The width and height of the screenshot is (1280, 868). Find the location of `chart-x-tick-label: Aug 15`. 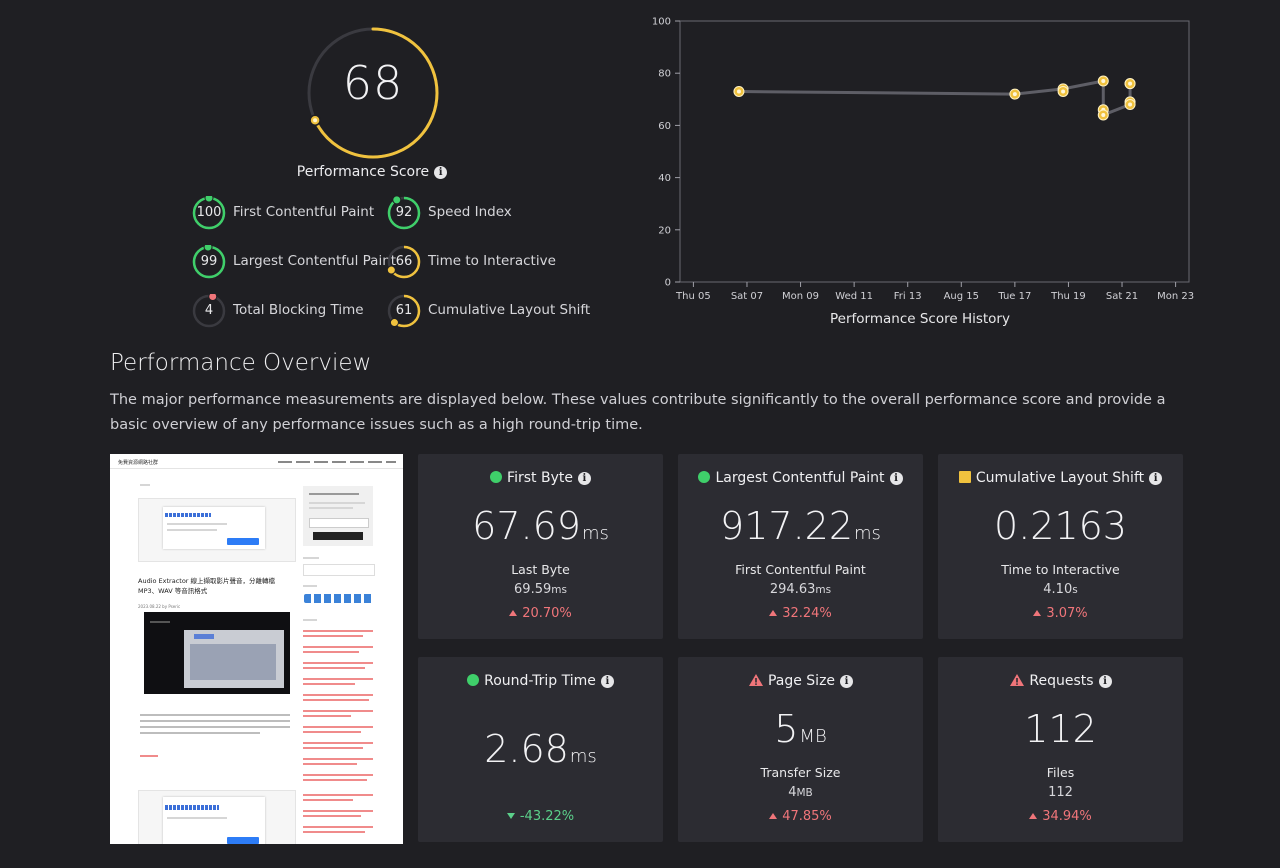

chart-x-tick-label: Aug 15 is located at coordinates (961, 296).